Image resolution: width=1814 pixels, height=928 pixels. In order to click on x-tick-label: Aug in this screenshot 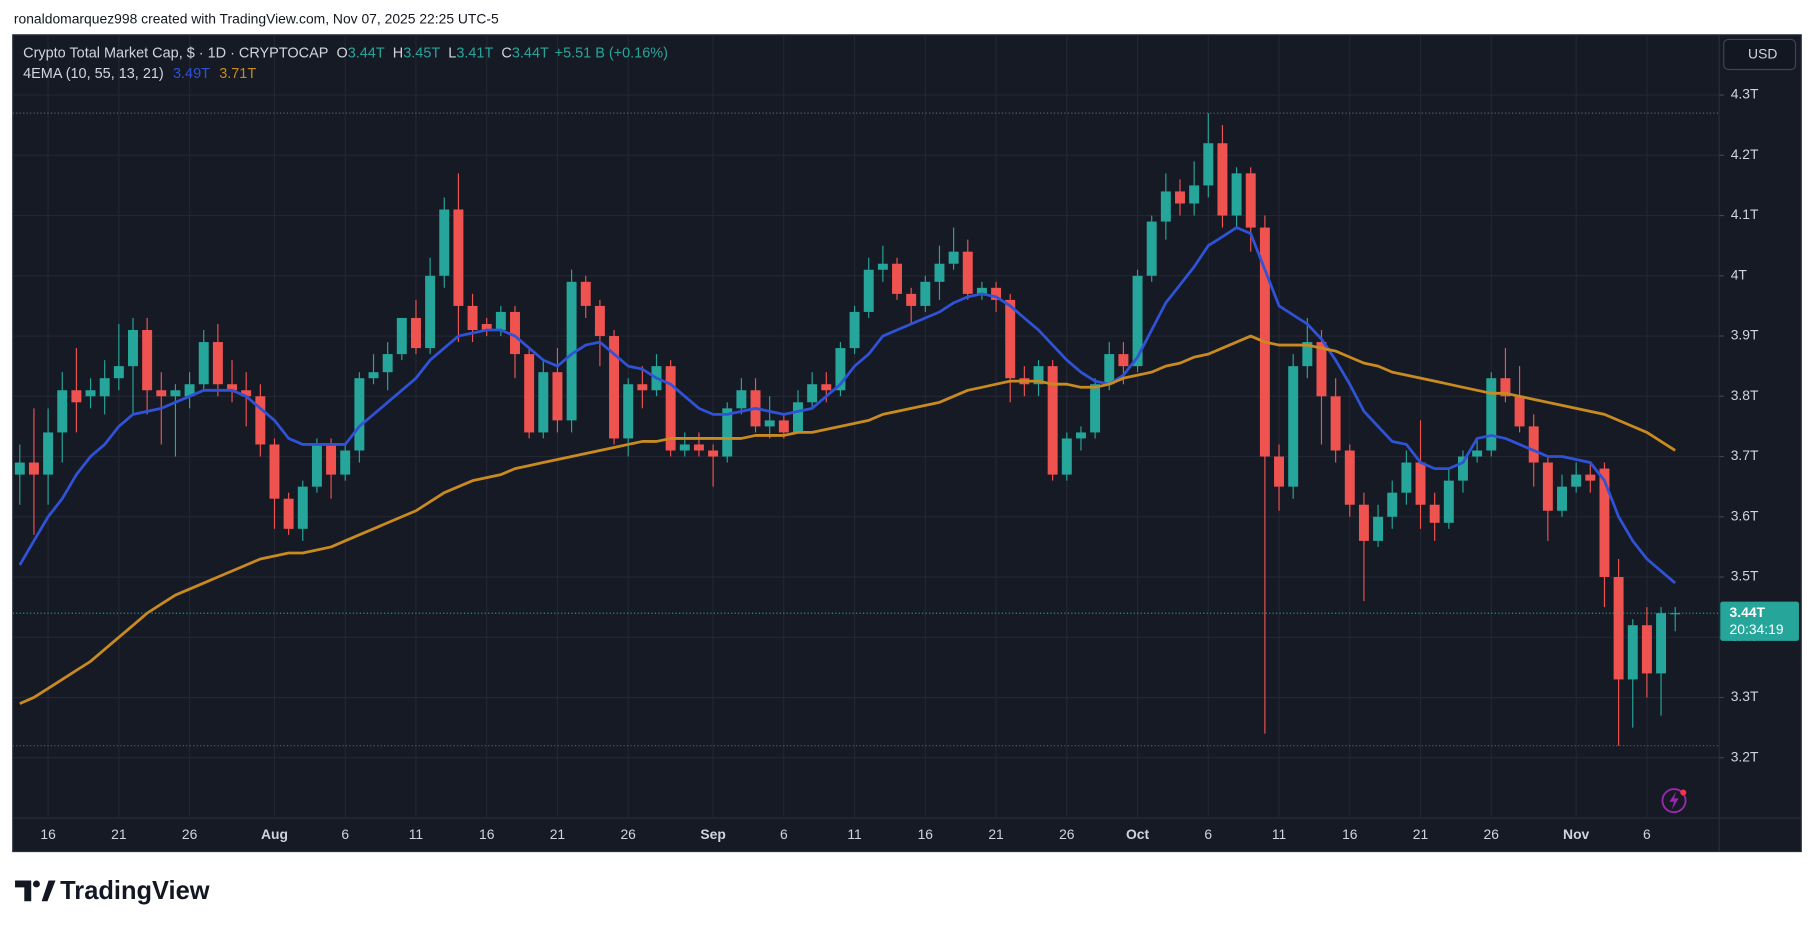, I will do `click(274, 834)`.